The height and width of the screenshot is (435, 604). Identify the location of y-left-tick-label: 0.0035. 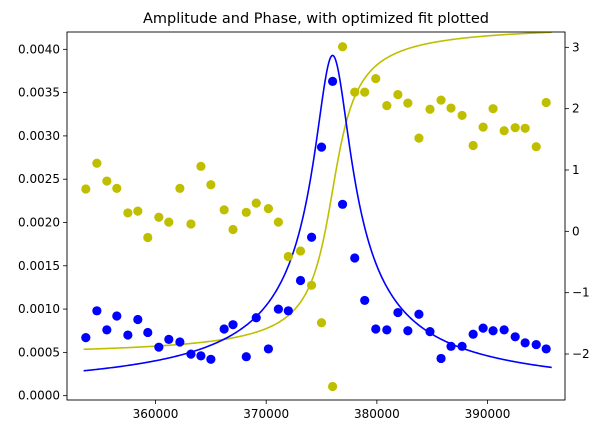
(39, 93).